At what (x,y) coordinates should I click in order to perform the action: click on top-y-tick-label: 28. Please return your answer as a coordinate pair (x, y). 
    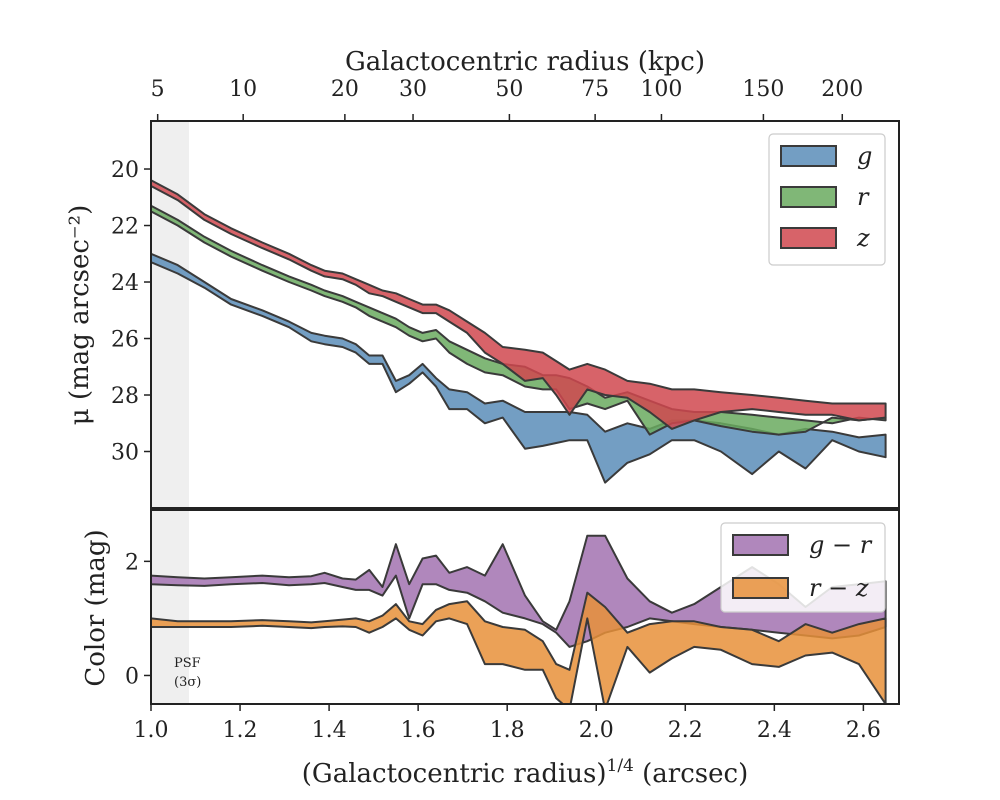
    Looking at the image, I should click on (125, 396).